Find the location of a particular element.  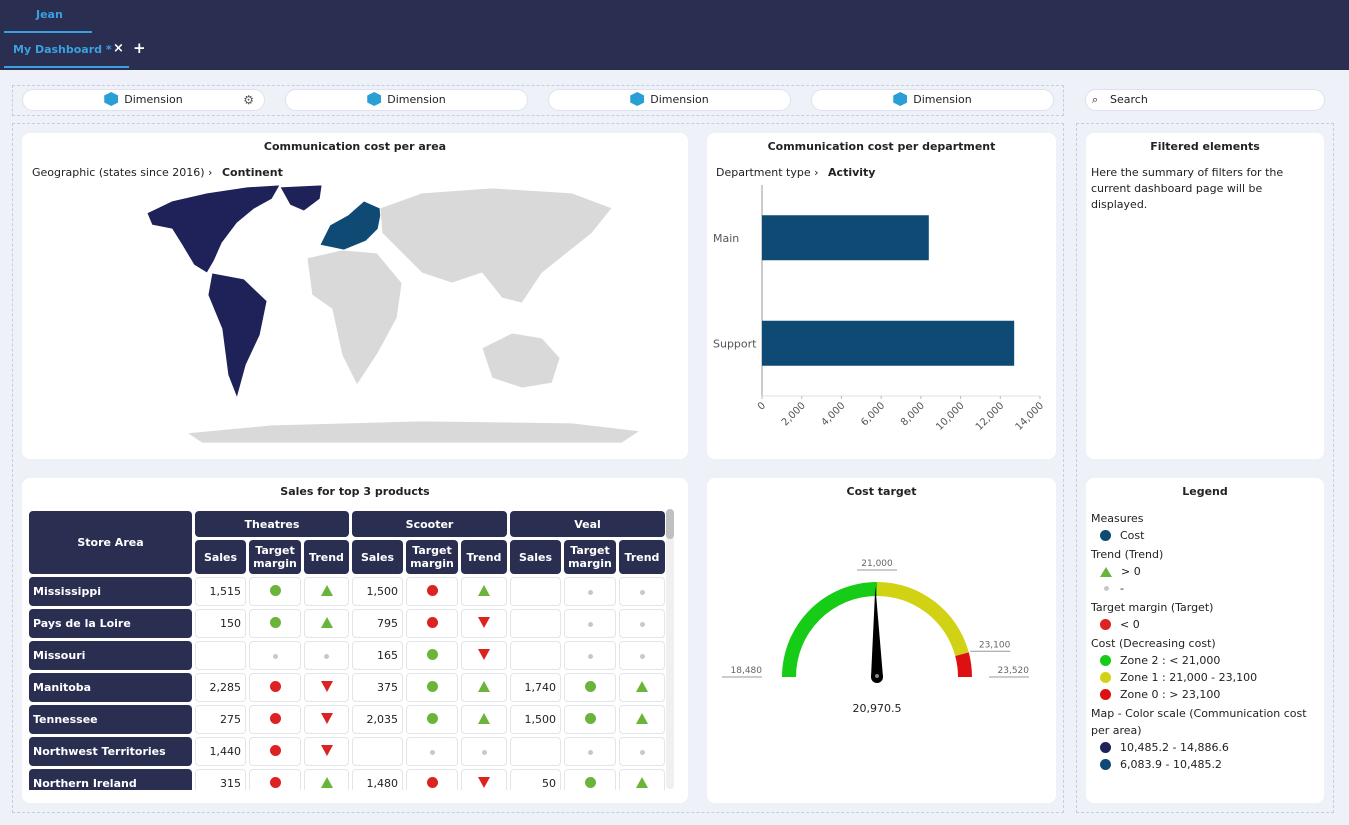

sub-header: Target margin is located at coordinates (590, 557).